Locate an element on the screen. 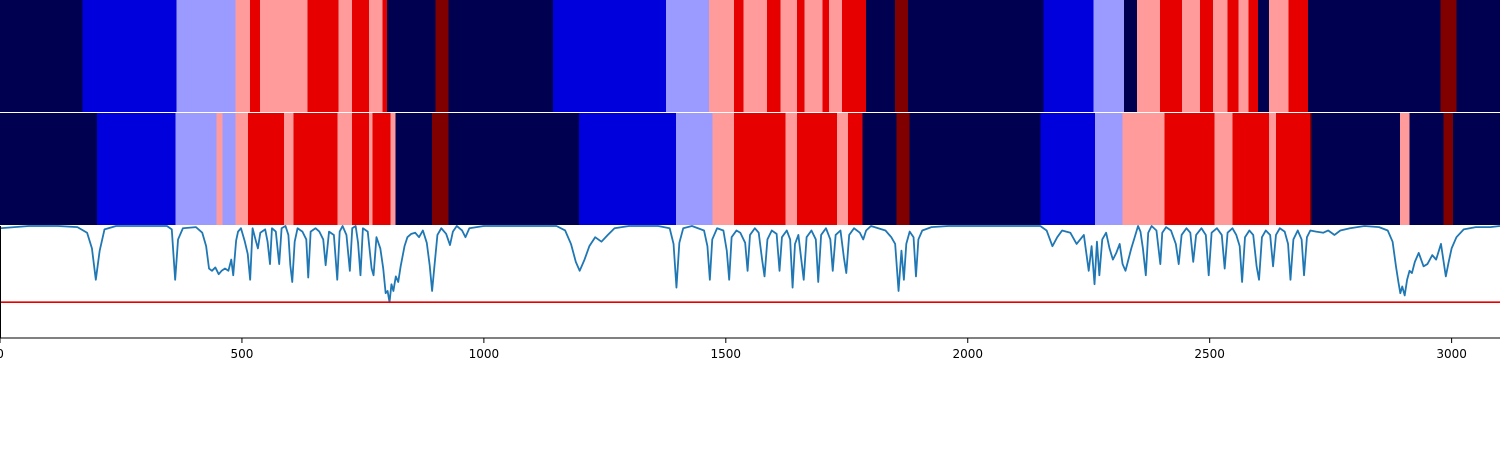  x-tick-label: 3000 is located at coordinates (1451, 354).